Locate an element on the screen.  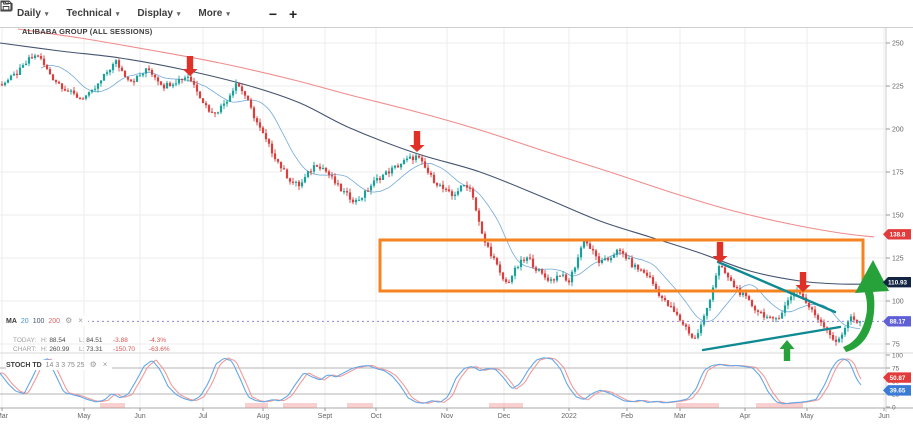
chart-change: -150.70 is located at coordinates (124, 349).